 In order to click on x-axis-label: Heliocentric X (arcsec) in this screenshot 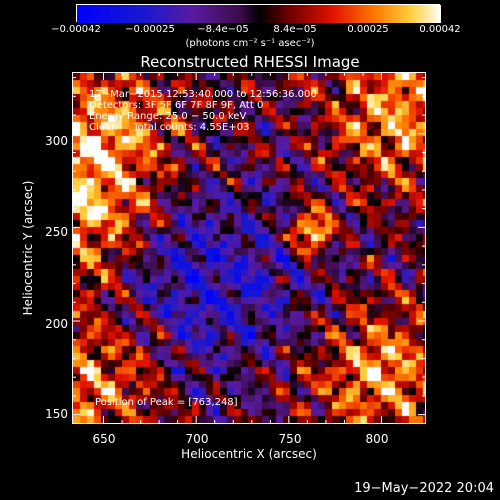, I will do `click(249, 454)`.